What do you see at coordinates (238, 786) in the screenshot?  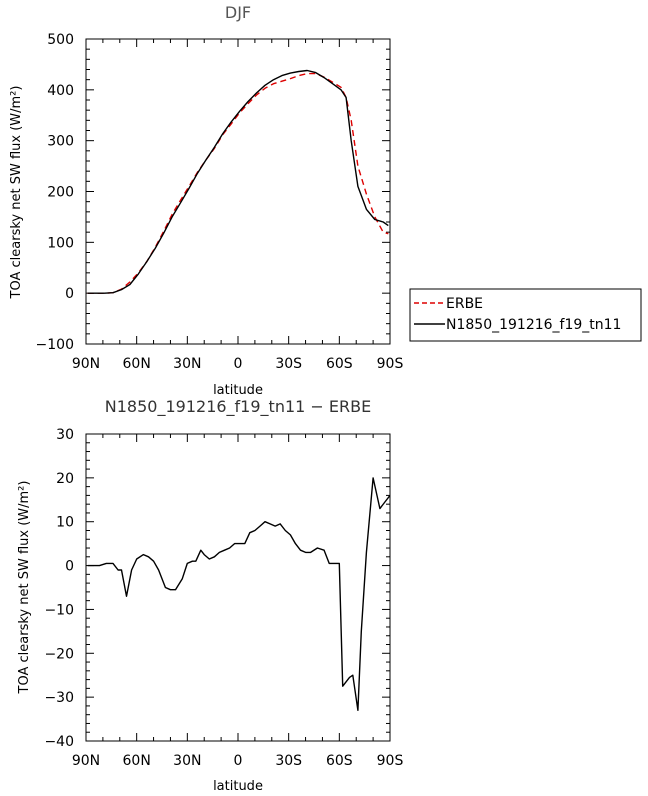 I see `bottom-x-axis-title: latitude` at bounding box center [238, 786].